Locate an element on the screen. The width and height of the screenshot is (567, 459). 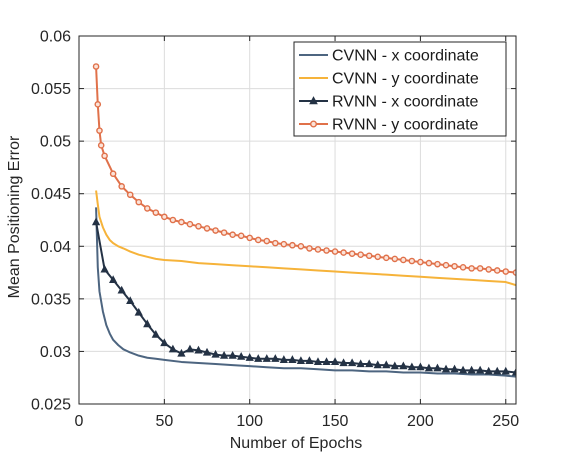
legend-label: RVNN - y coordinate is located at coordinates (405, 125).